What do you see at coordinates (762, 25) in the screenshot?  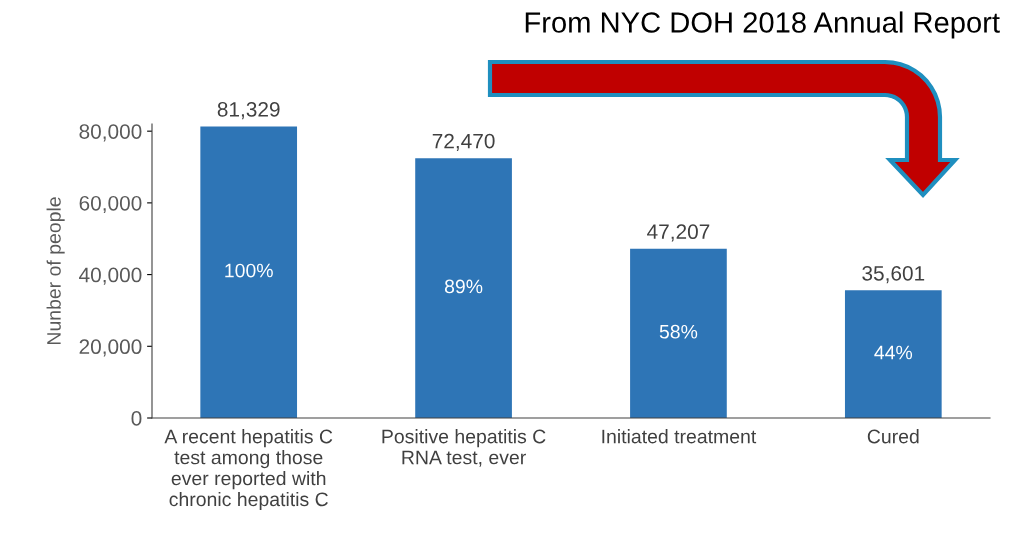 I see `chart-title: From NYC DOH 2018 Annual Report` at bounding box center [762, 25].